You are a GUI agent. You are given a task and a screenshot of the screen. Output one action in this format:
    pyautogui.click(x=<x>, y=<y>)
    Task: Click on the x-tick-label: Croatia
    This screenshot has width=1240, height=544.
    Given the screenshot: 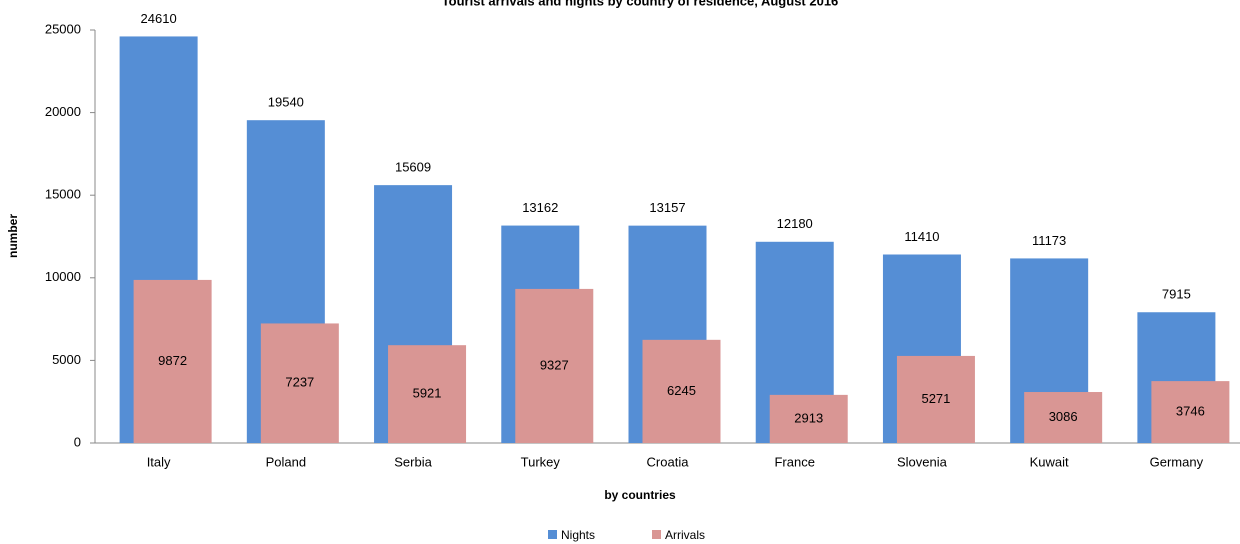 What is the action you would take?
    pyautogui.click(x=668, y=461)
    